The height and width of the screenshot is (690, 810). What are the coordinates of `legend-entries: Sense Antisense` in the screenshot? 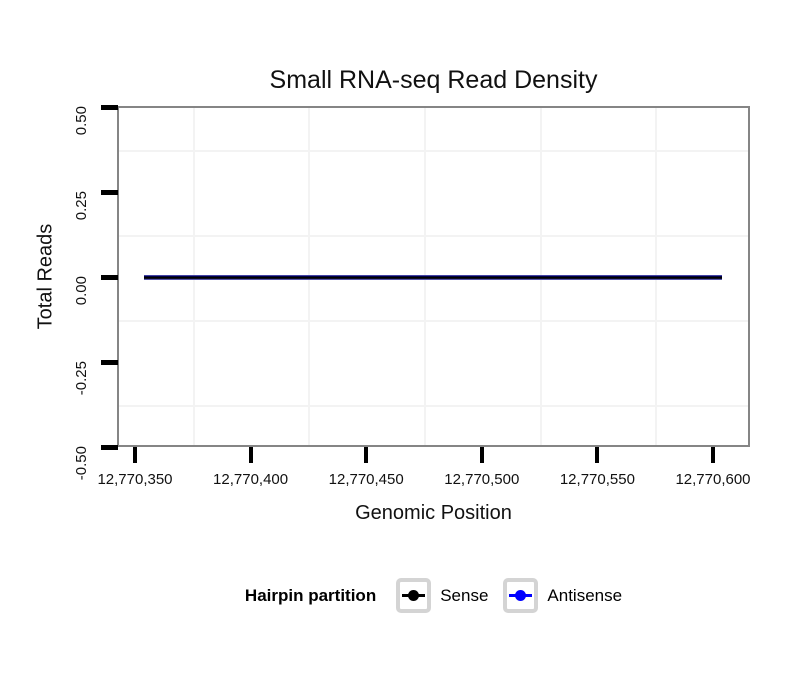 It's located at (509, 595).